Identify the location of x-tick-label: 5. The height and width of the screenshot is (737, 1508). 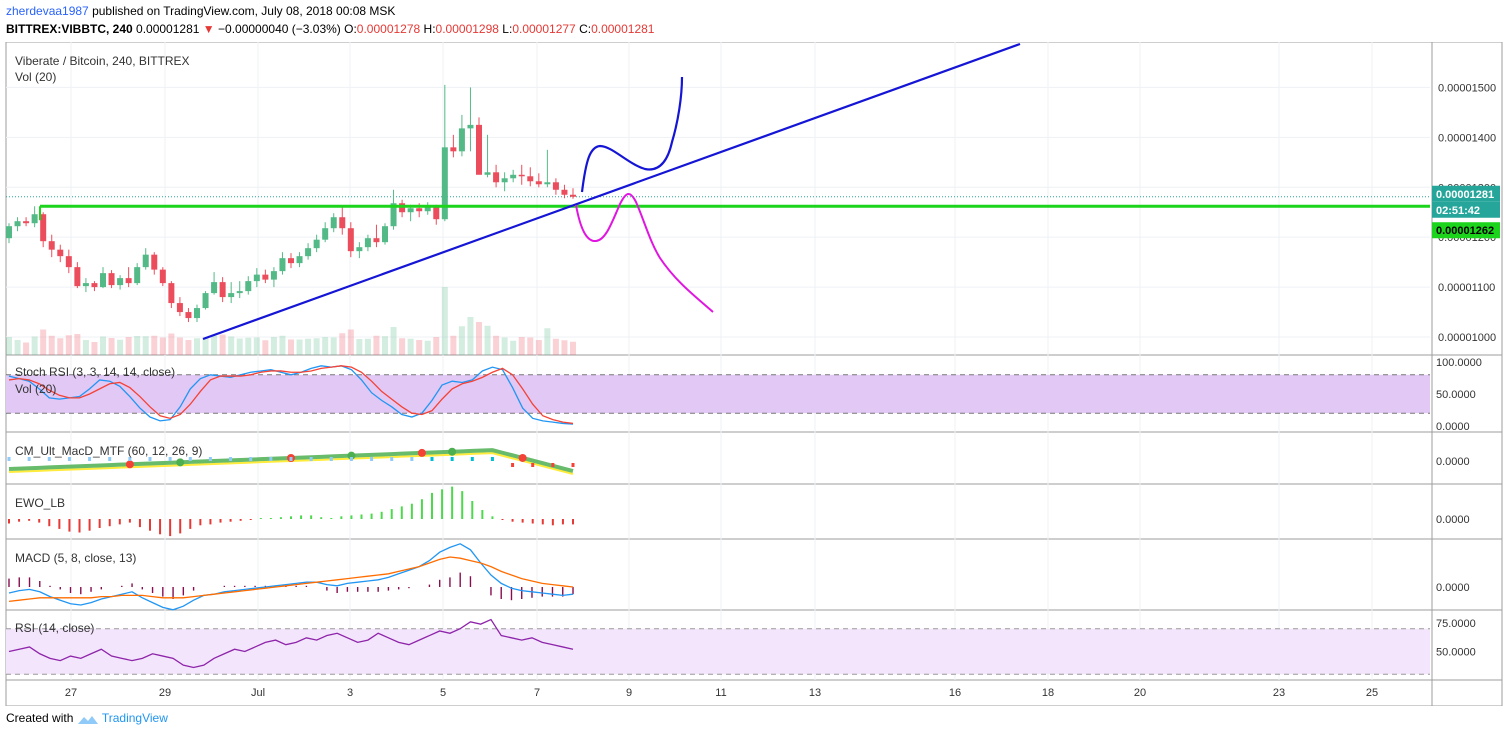
(443, 693).